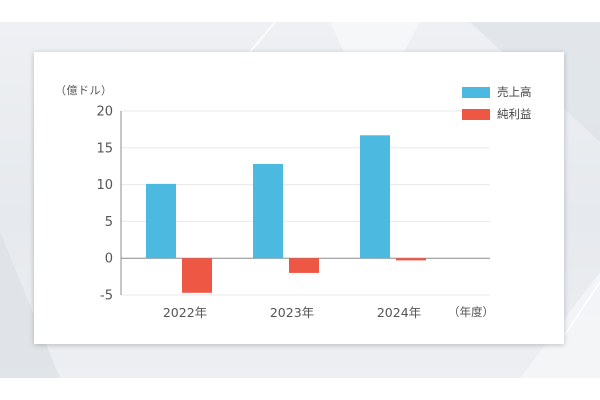 This screenshot has height=400, width=600. I want to click on legend-item-revenue: 売上高, so click(497, 92).